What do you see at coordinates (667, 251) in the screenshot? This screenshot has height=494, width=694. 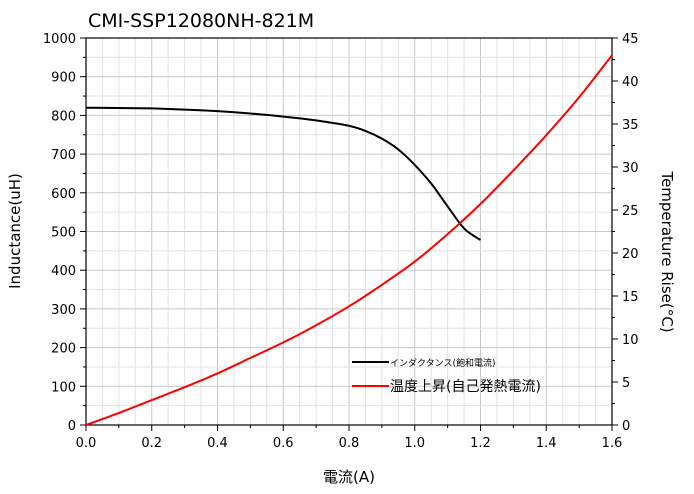 I see `y2-axis-title: Temperature Rise(°C)` at bounding box center [667, 251].